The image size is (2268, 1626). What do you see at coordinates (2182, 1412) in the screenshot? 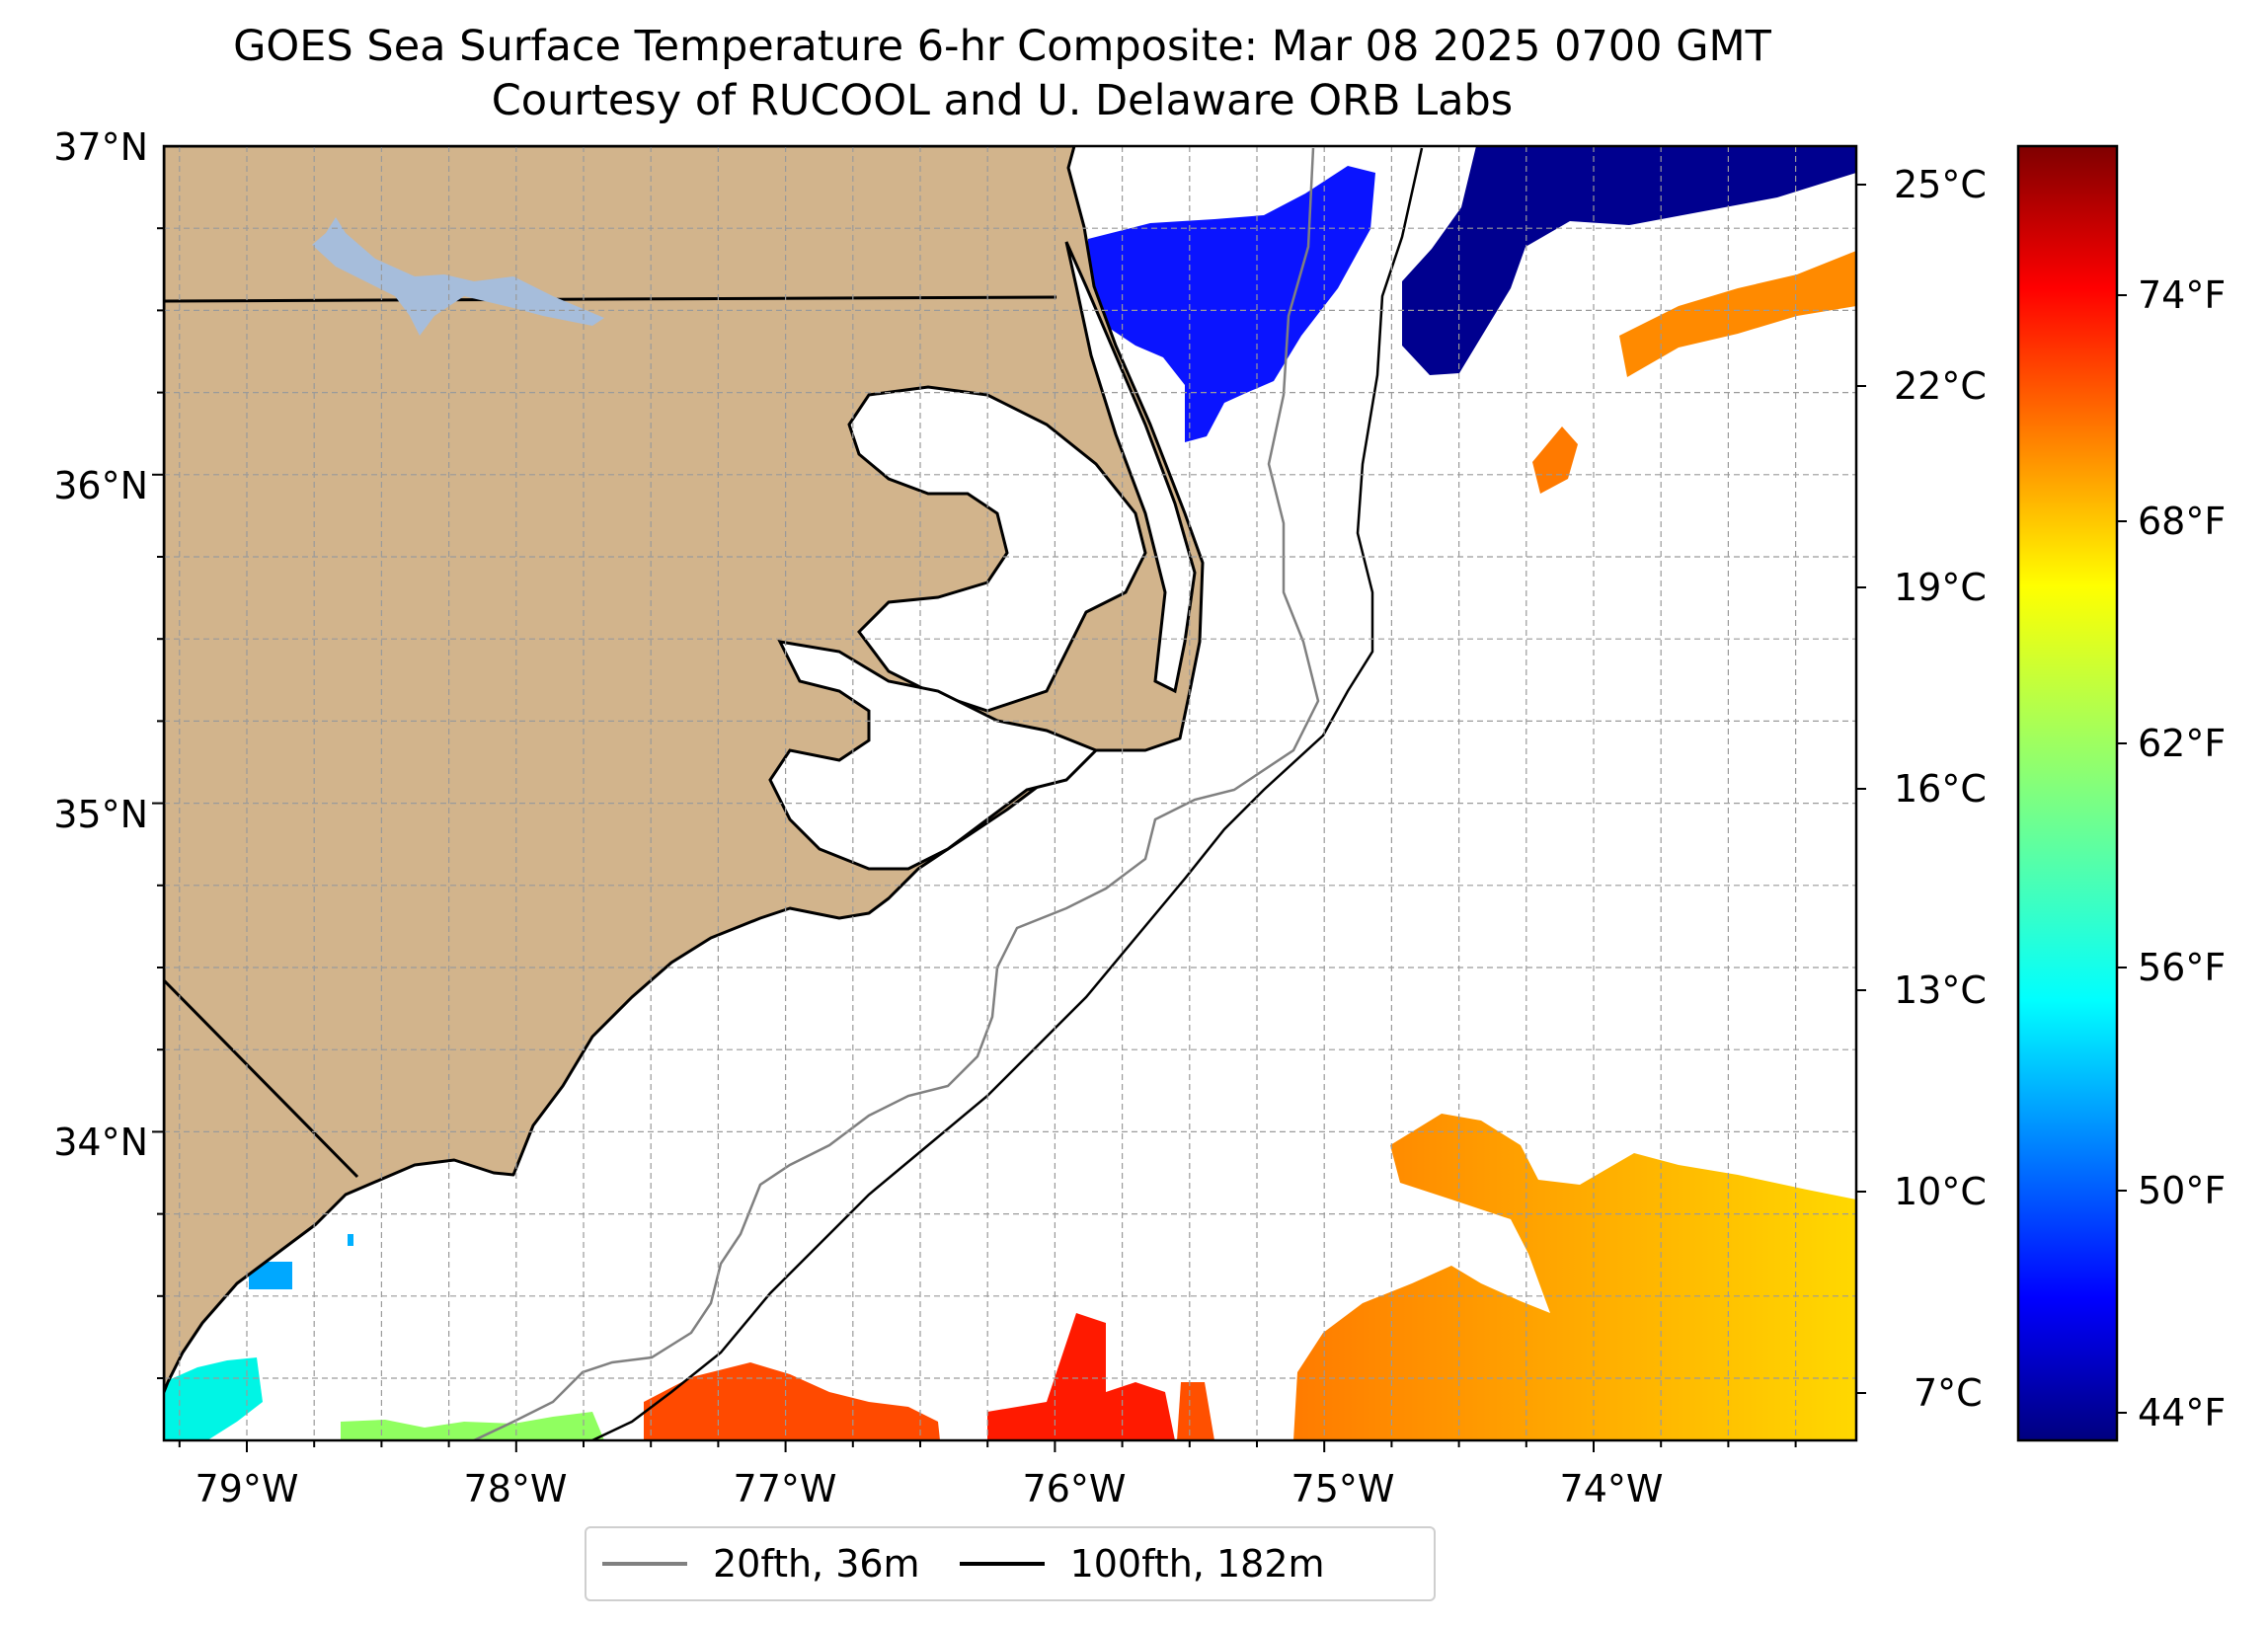
I see `fahrenheit-label-44: 44°F` at bounding box center [2182, 1412].